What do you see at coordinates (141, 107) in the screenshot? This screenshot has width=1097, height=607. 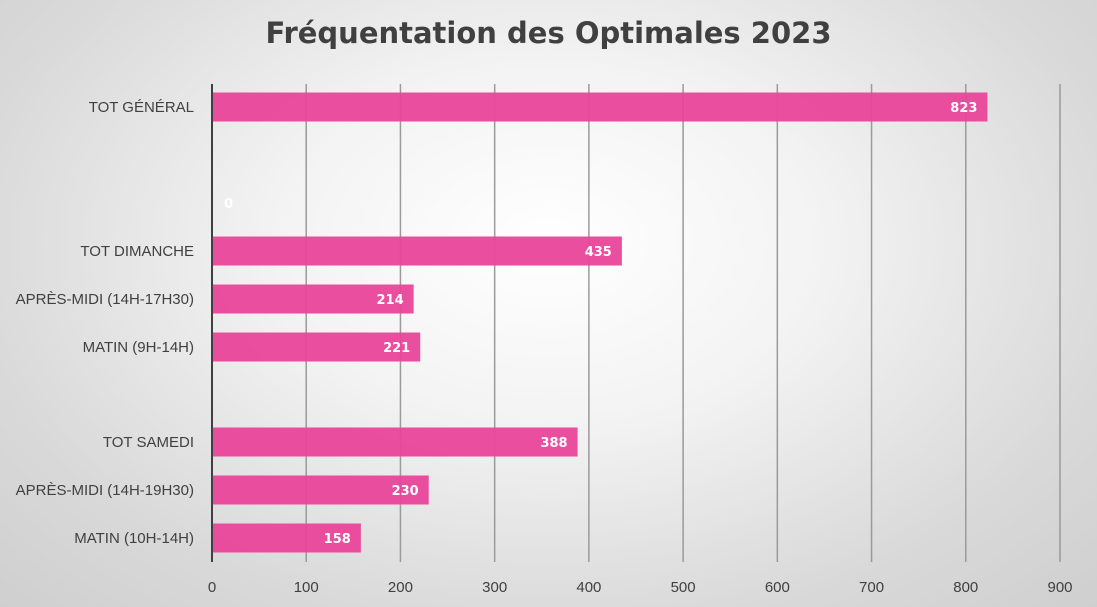 I see `category-label: TOT GÉNÉRAL` at bounding box center [141, 107].